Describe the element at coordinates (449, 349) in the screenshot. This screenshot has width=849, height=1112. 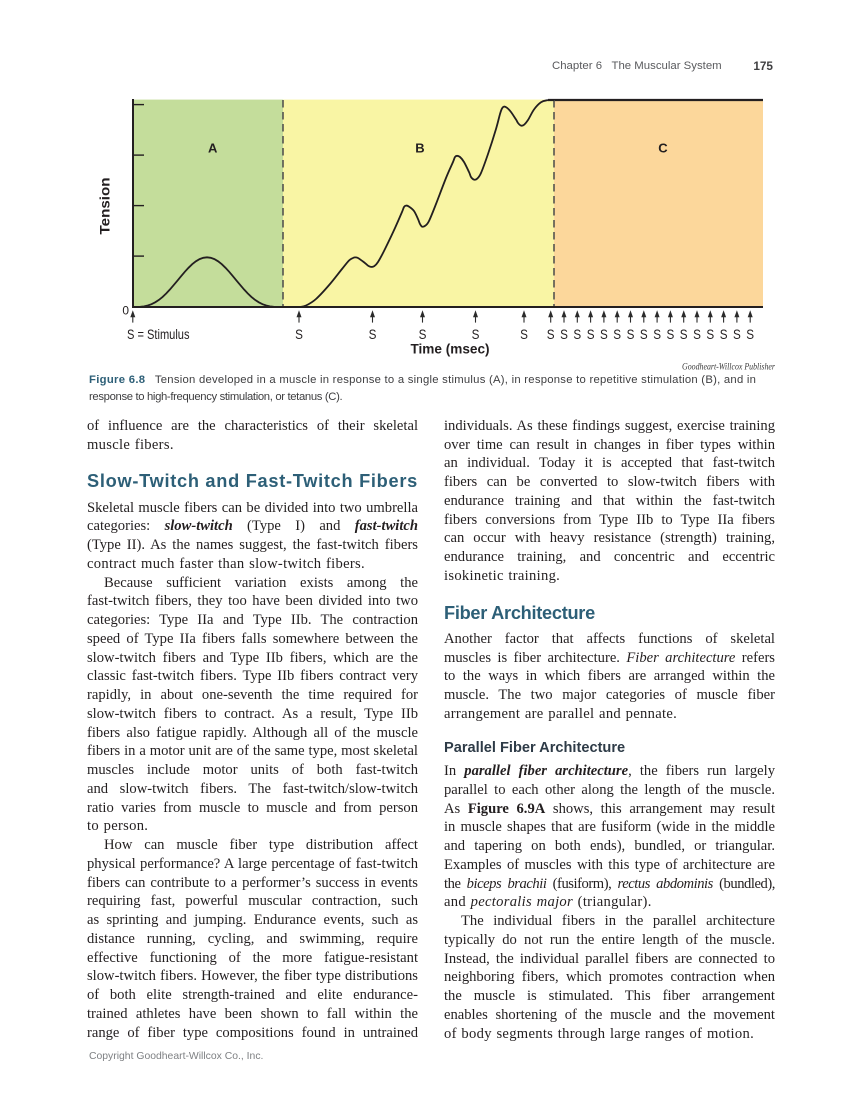
I see `svg-text: Time (msec)` at that location.